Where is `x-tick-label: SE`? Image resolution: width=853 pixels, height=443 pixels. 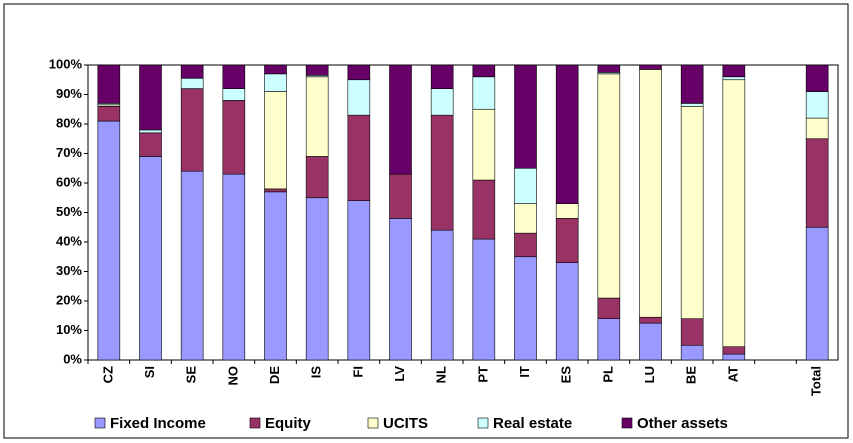 x-tick-label: SE is located at coordinates (191, 375).